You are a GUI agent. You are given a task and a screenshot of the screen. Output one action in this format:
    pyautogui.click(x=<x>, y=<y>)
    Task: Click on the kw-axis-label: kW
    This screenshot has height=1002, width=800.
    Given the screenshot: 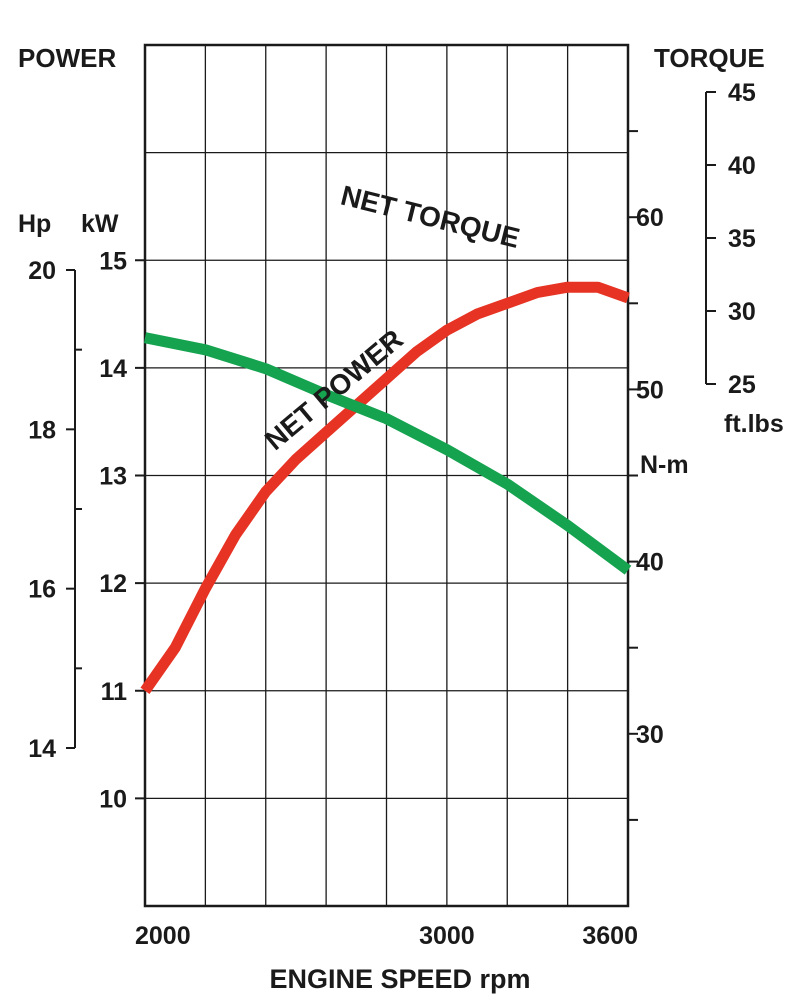 What is the action you would take?
    pyautogui.click(x=100, y=224)
    